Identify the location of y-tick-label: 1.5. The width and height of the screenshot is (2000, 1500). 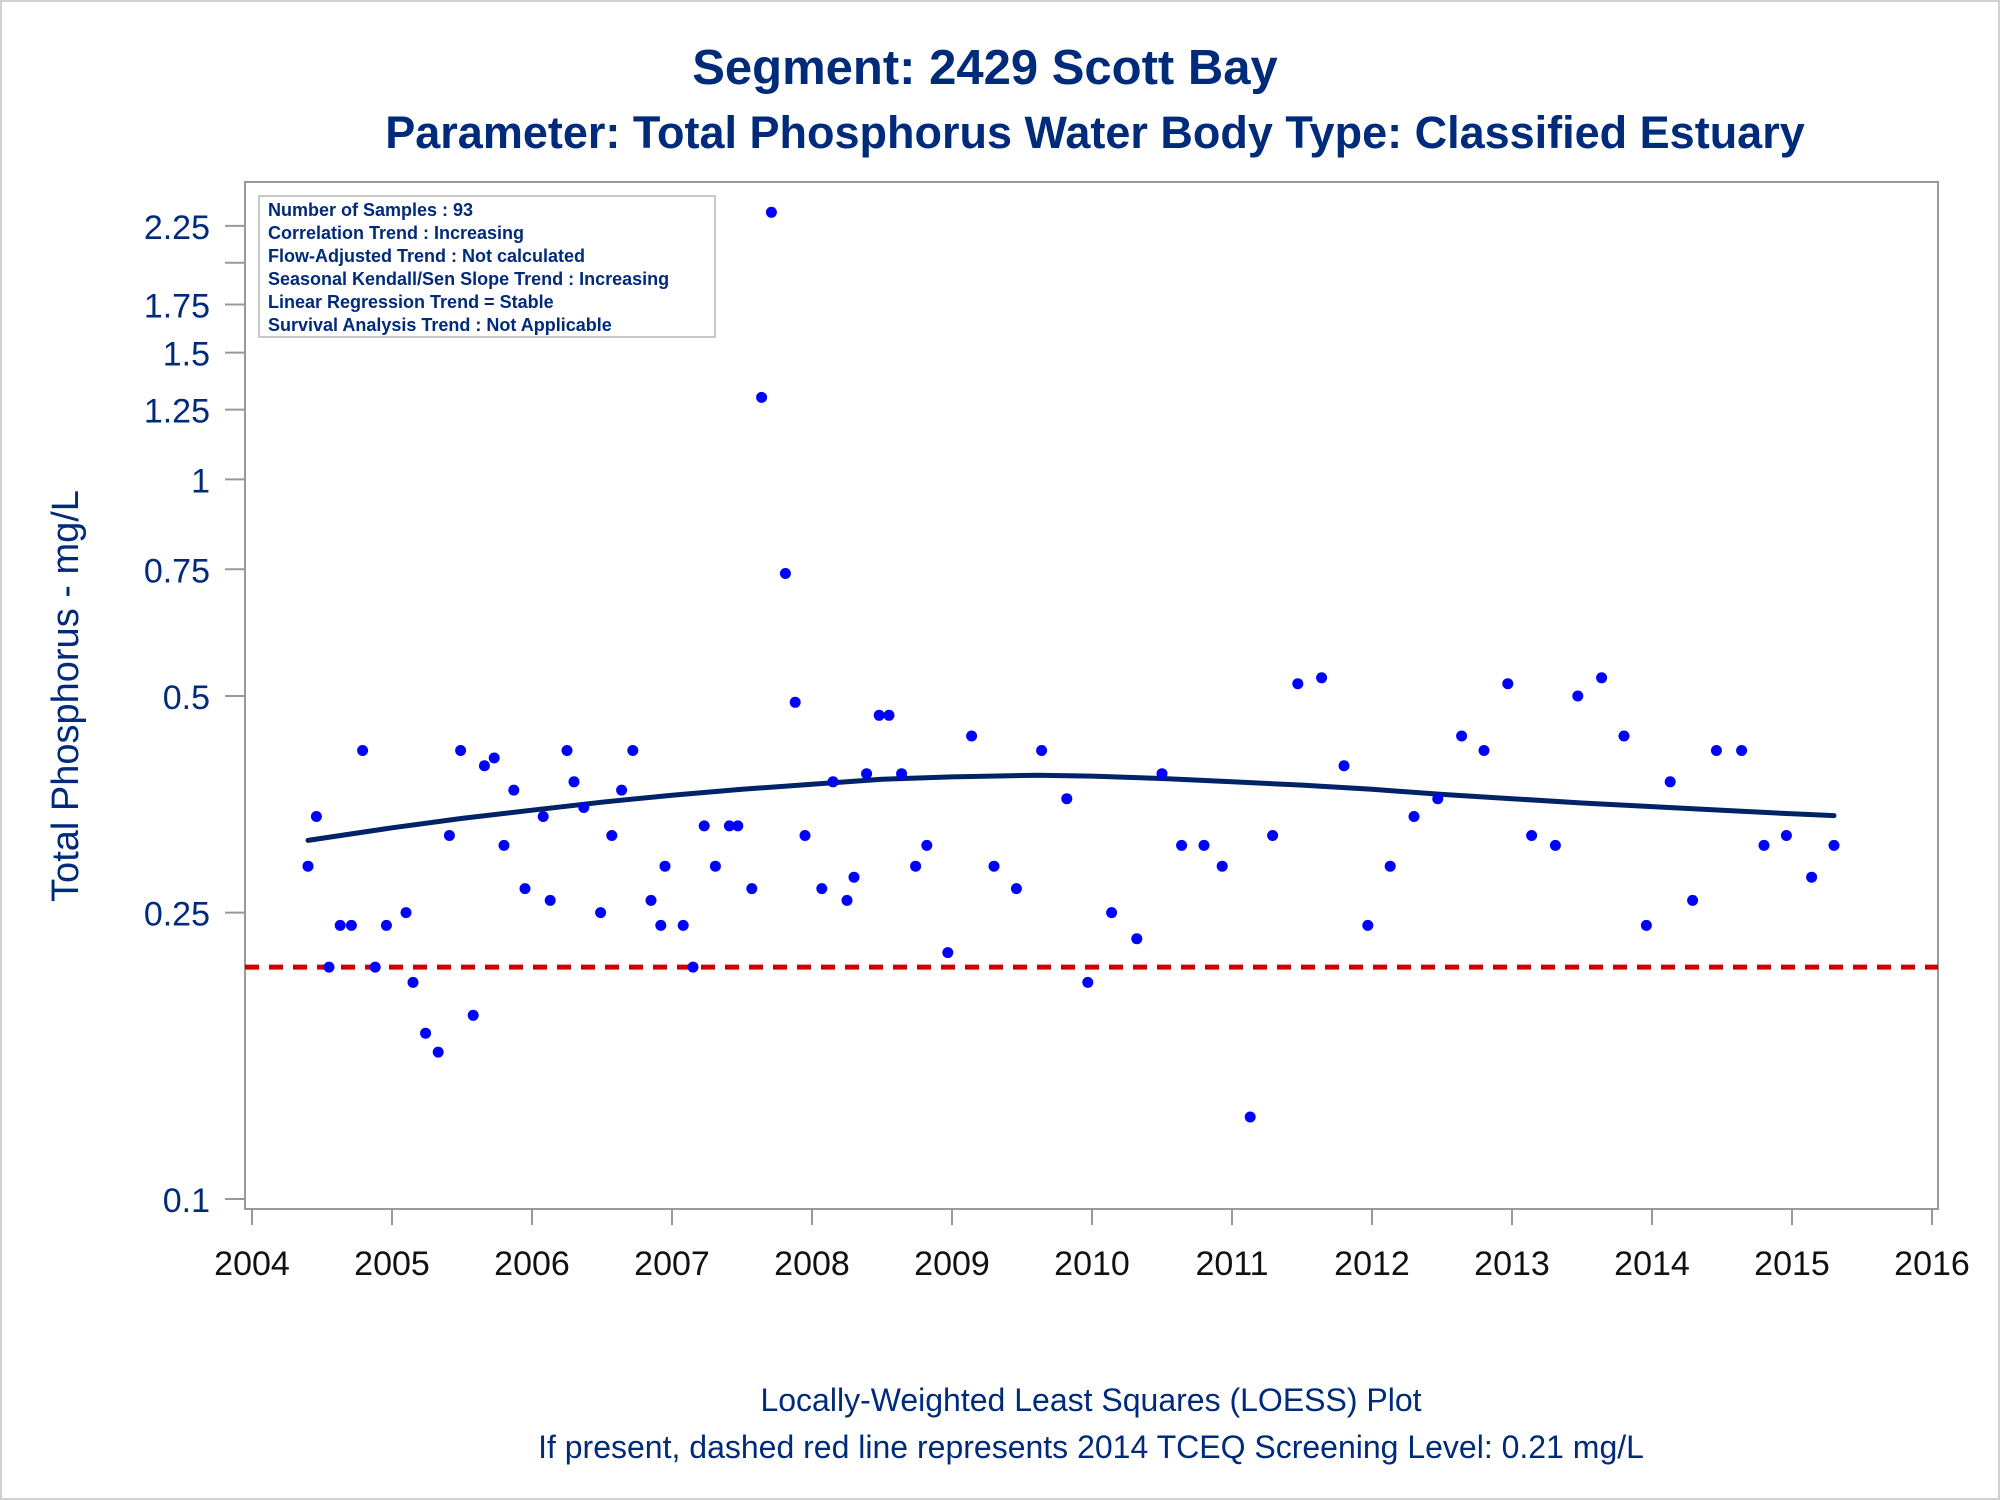
(186, 355).